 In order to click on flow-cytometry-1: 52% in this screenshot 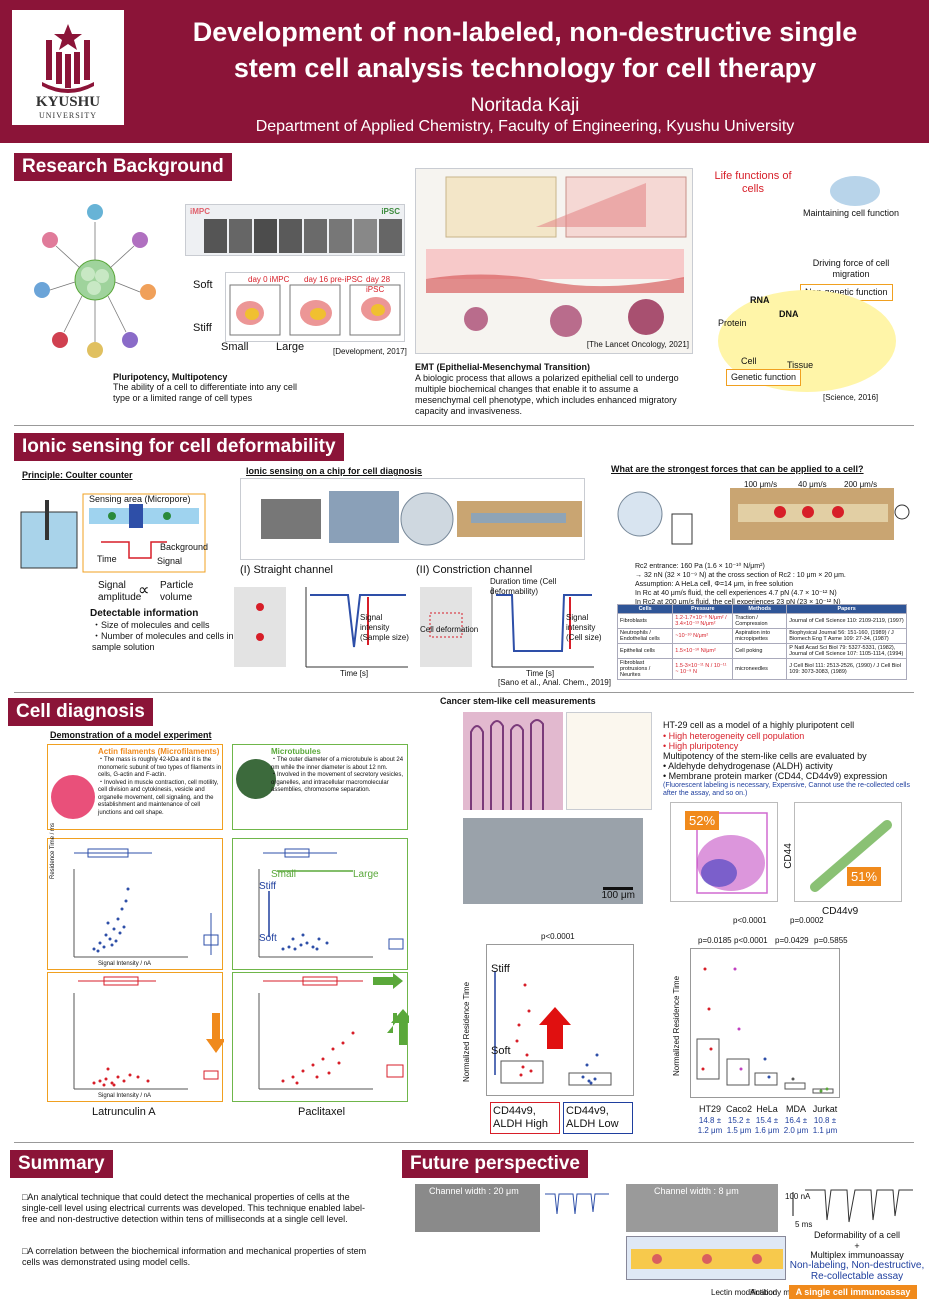, I will do `click(724, 852)`.